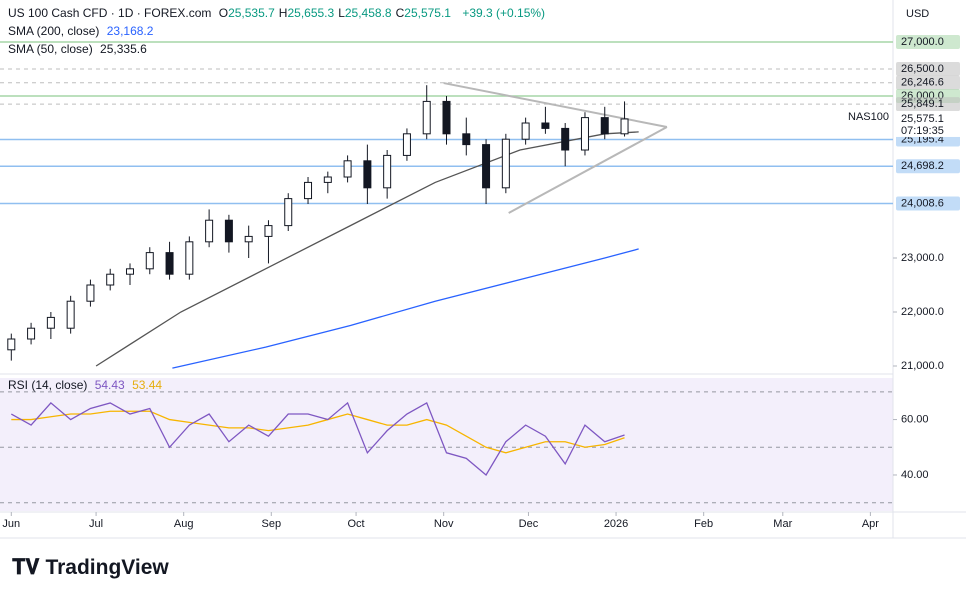 Image resolution: width=966 pixels, height=599 pixels. Describe the element at coordinates (703, 524) in the screenshot. I see `x-tick-label: Feb` at that location.